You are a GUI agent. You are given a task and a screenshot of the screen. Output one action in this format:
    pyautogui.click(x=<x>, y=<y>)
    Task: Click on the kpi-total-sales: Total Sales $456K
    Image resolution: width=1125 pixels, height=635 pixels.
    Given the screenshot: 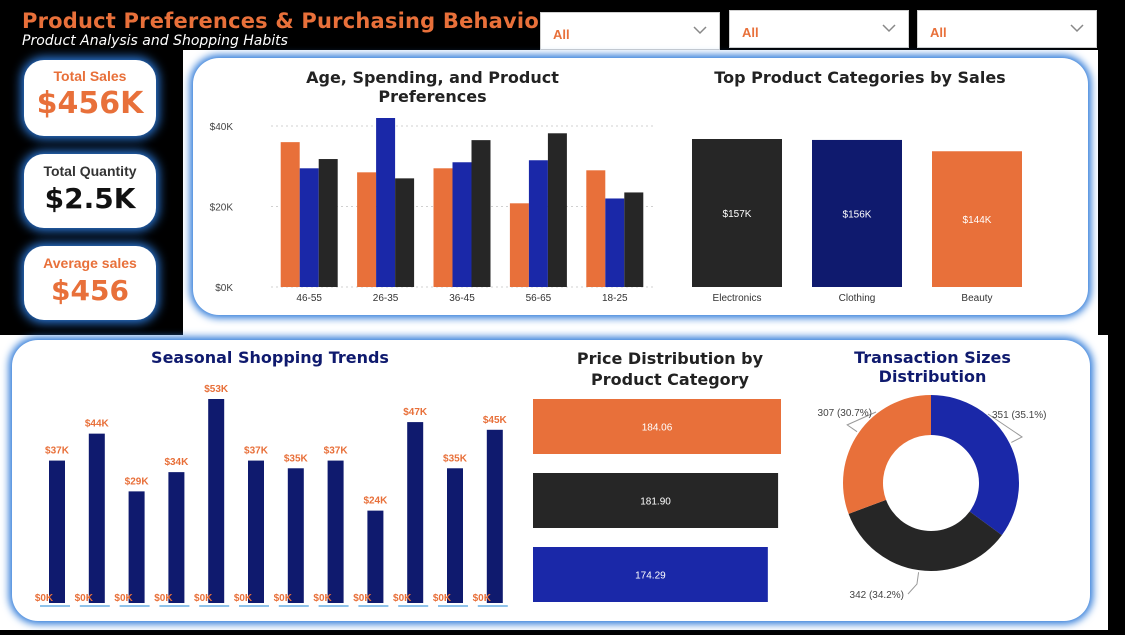 What is the action you would take?
    pyautogui.click(x=90, y=98)
    